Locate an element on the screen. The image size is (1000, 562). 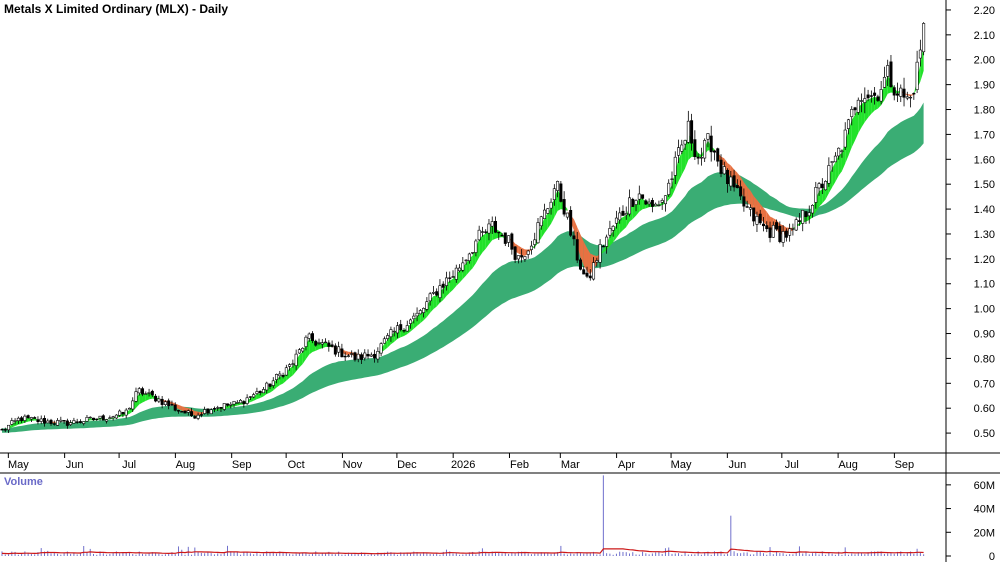
date-tick-label: Oct is located at coordinates (296, 465).